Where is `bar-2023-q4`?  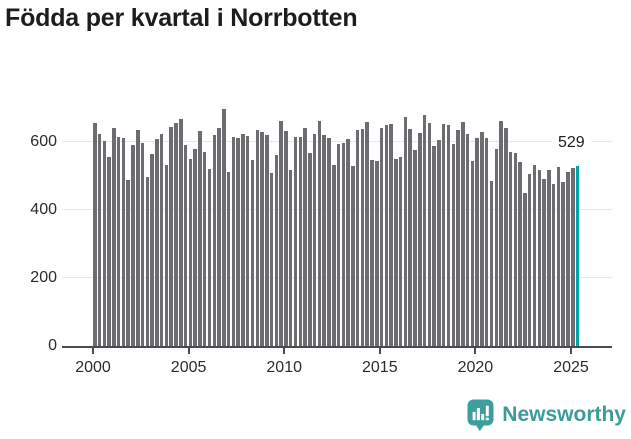
bar-2023-q4 is located at coordinates (549, 257).